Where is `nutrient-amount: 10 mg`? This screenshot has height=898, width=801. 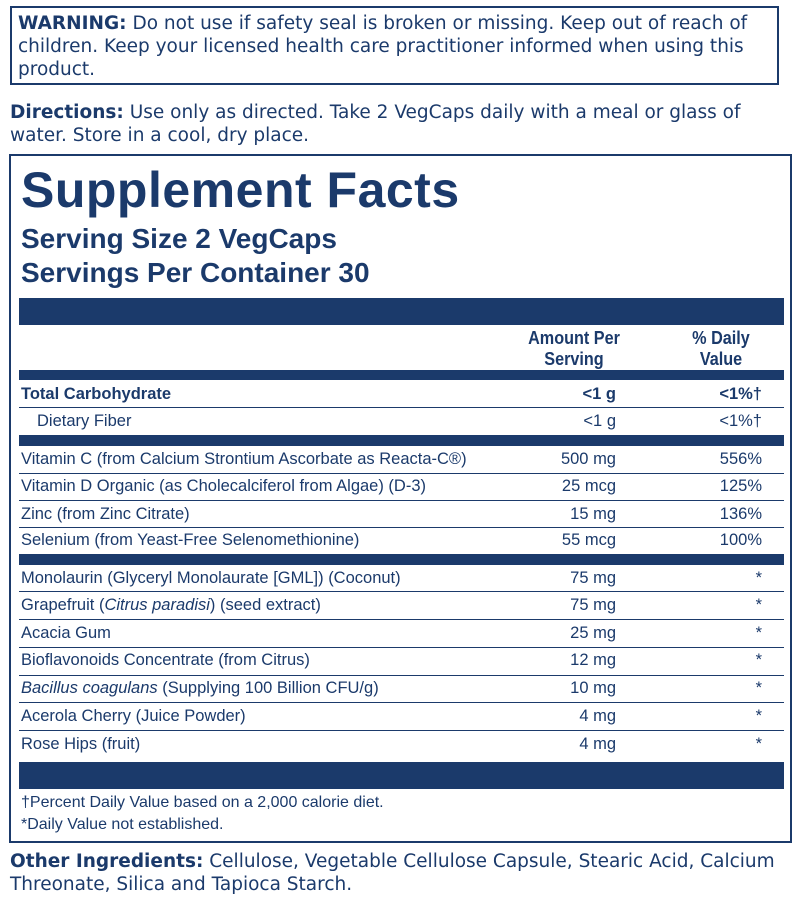 nutrient-amount: 10 mg is located at coordinates (593, 688).